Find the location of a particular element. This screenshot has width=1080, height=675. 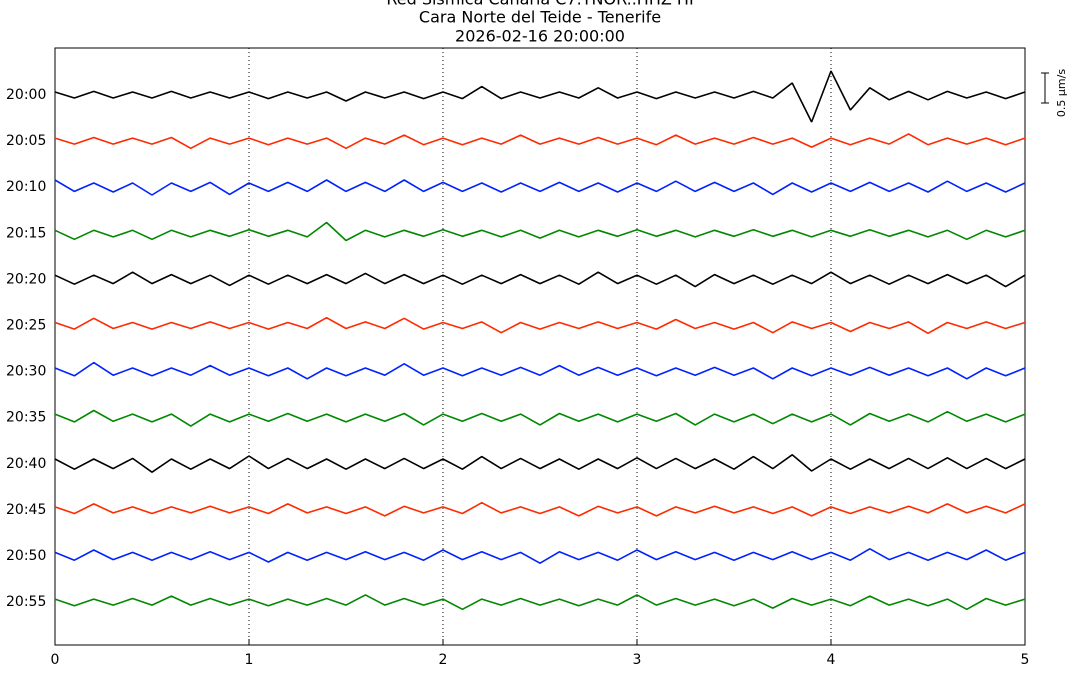

row-label: 20:05 is located at coordinates (26, 141).